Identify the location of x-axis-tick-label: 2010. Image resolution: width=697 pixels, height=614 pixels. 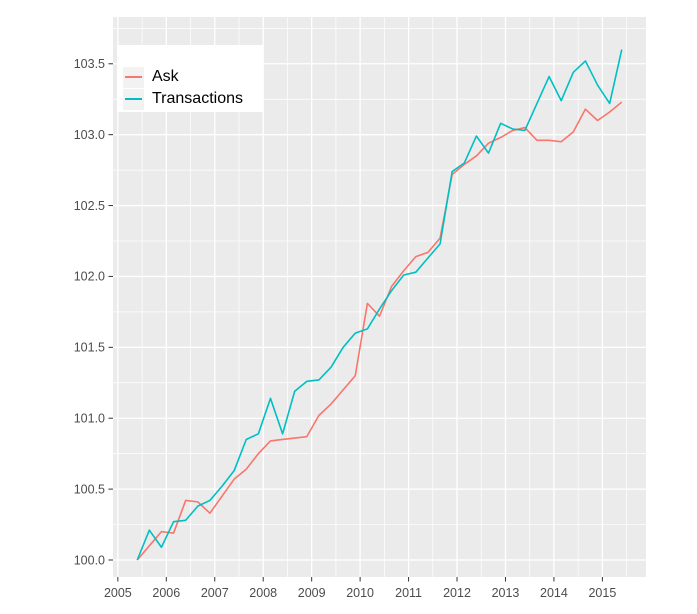
(360, 593).